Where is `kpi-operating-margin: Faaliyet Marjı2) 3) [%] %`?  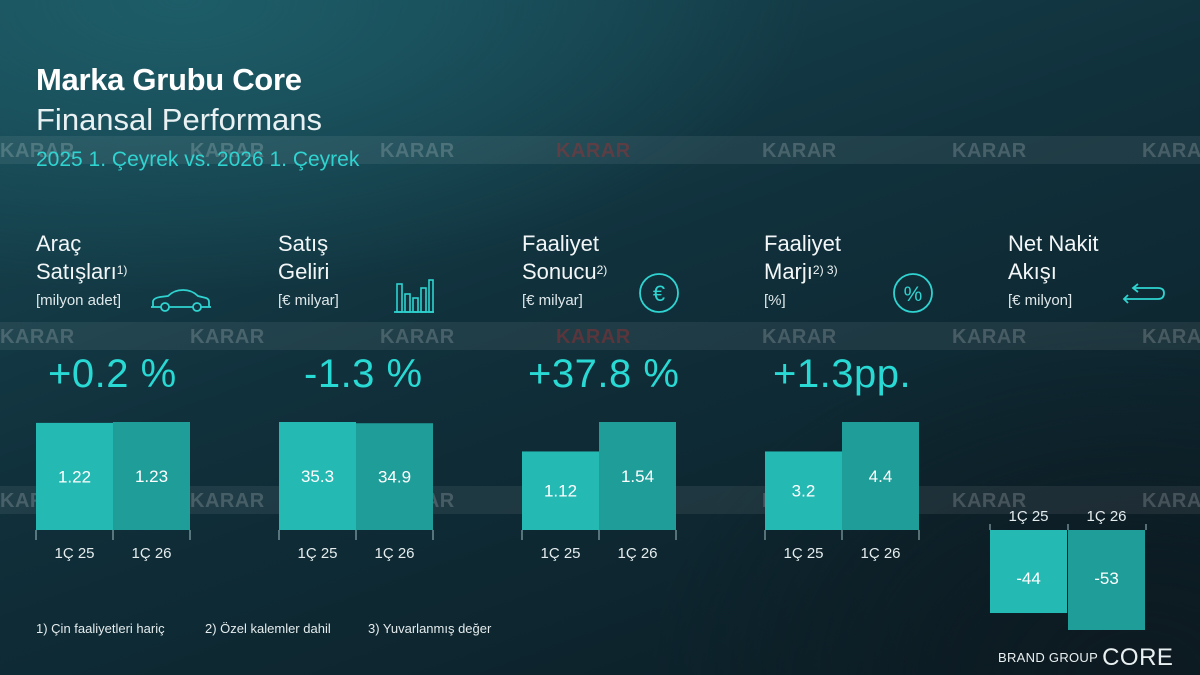 kpi-operating-margin: Faaliyet Marjı2) 3) [%] % is located at coordinates (869, 271).